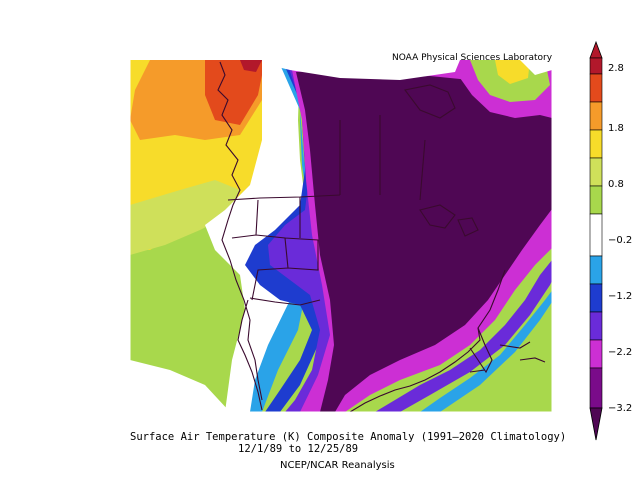 This screenshot has height=484, width=640. What do you see at coordinates (620, 408) in the screenshot?
I see `colorbar-label: −3.2` at bounding box center [620, 408].